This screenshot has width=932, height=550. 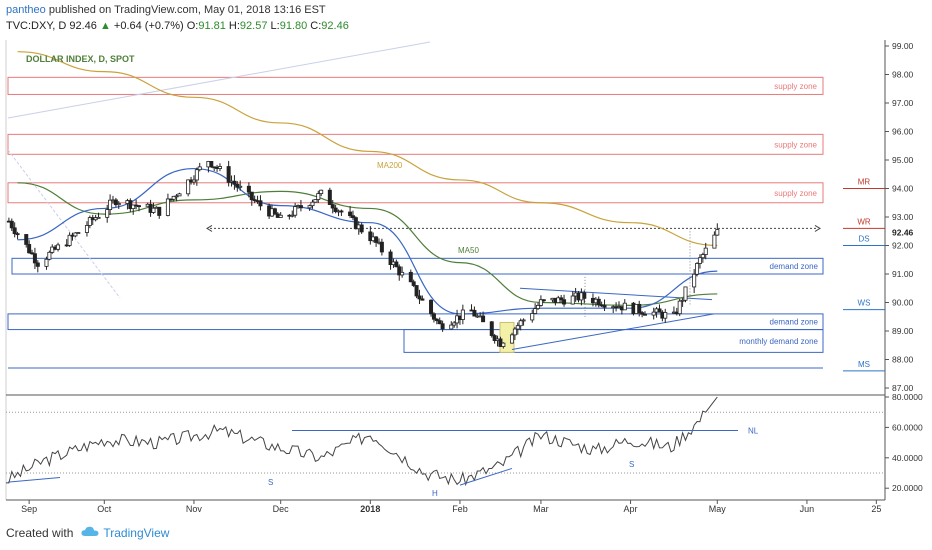 I want to click on osc-axis-label: 20.0000, so click(x=907, y=488).